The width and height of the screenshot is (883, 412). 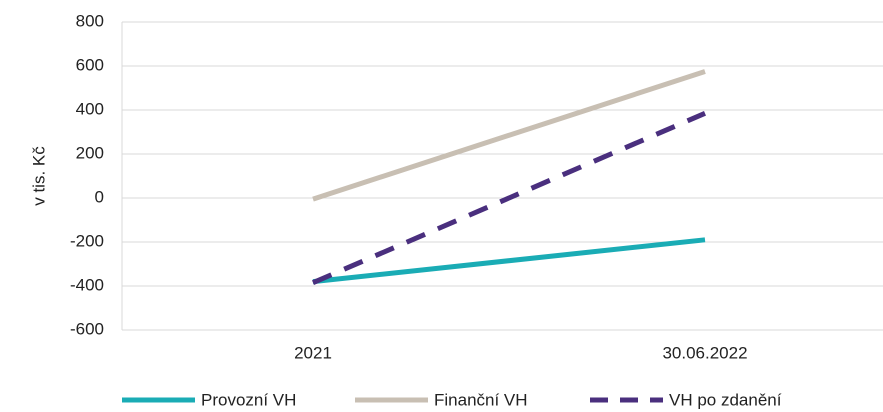 I want to click on x-tick-label: 2021, so click(x=313, y=352).